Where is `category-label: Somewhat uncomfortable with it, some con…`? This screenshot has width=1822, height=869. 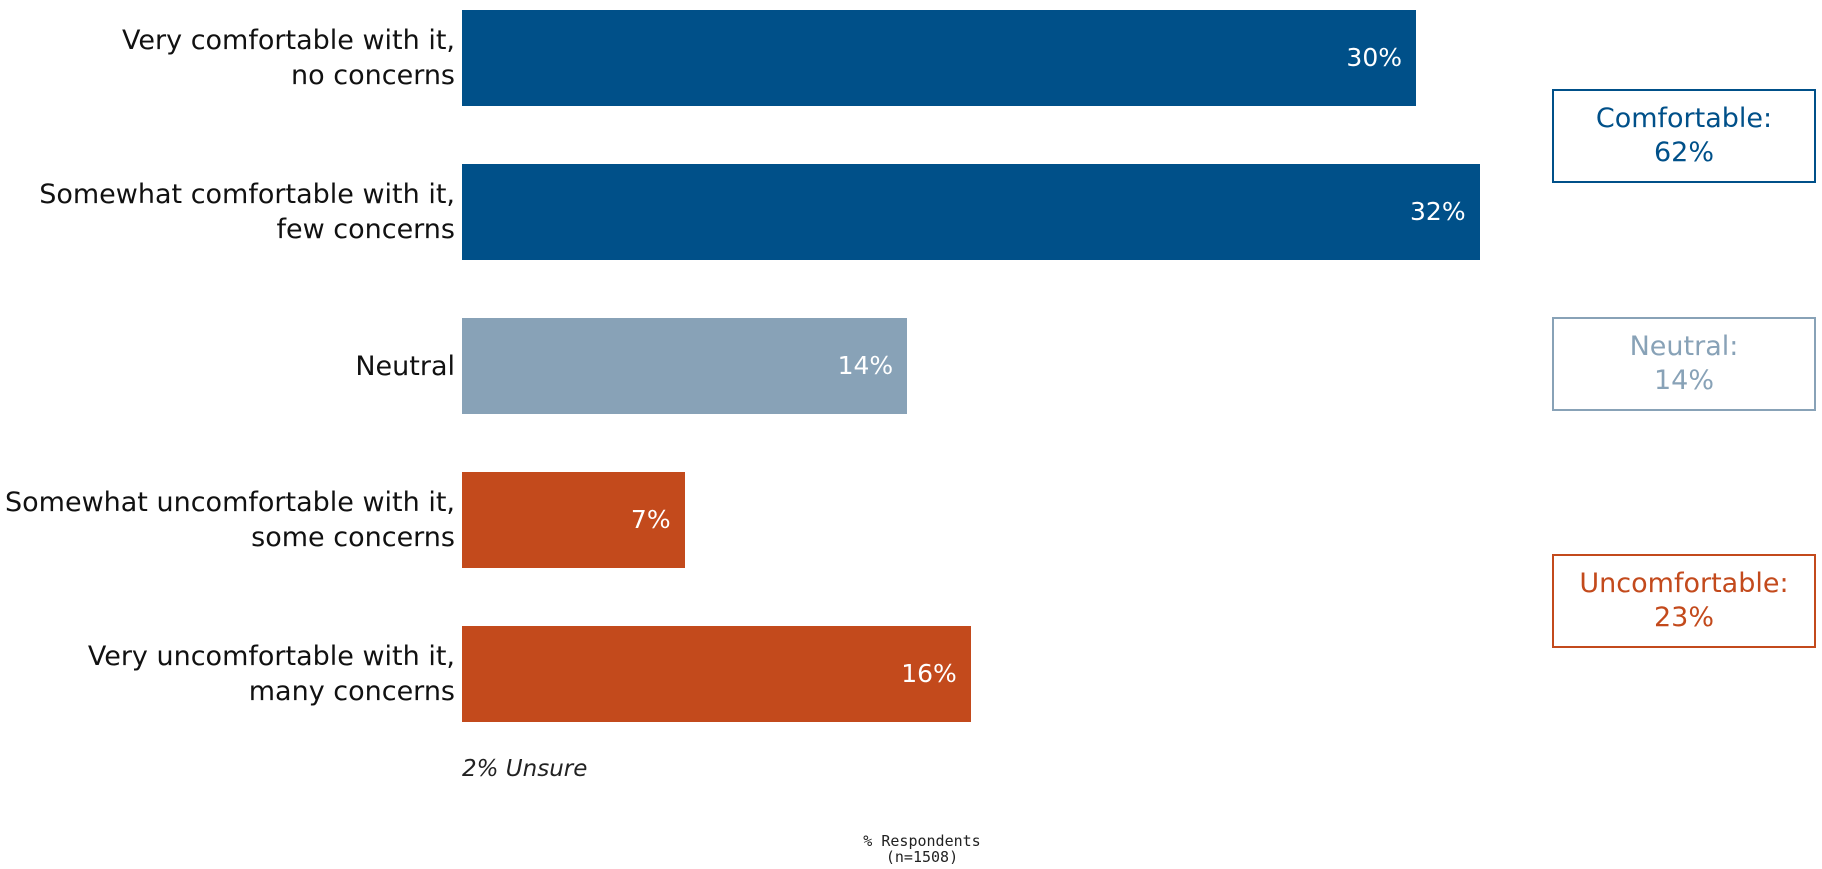
category-label: Somewhat uncomfortable with it, some con… is located at coordinates (230, 520).